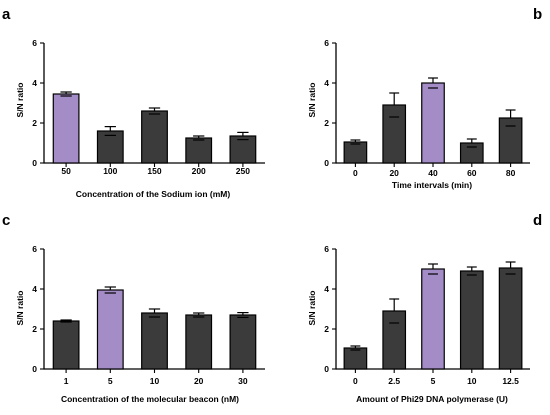 The height and width of the screenshot is (415, 550). Describe the element at coordinates (66, 381) in the screenshot. I see `x-tick-label-c: 1` at that location.